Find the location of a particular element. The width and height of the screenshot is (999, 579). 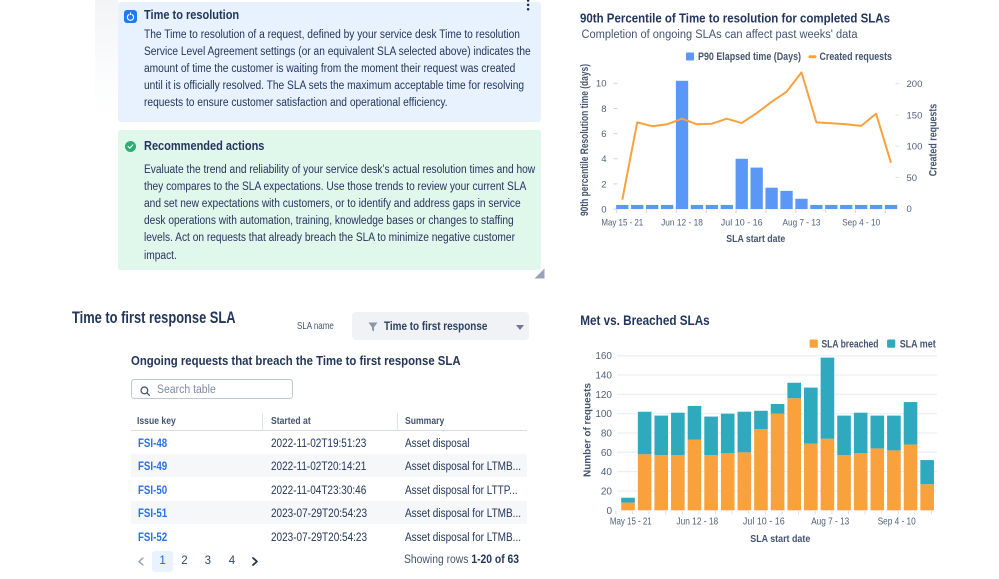

svg-text: 50 is located at coordinates (912, 178).